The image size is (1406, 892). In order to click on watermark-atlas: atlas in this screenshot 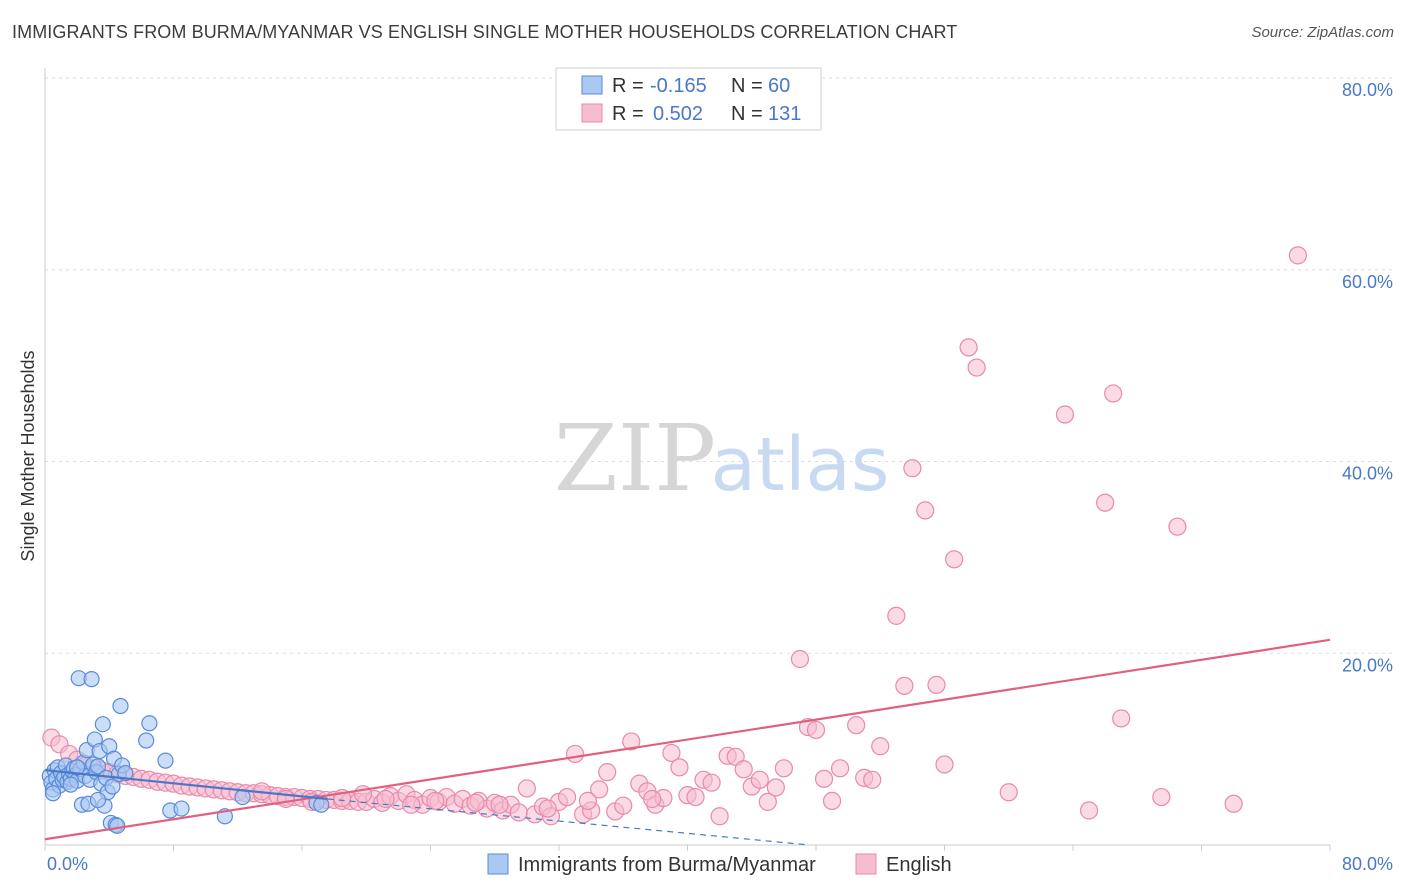, I will do `click(800, 465)`.